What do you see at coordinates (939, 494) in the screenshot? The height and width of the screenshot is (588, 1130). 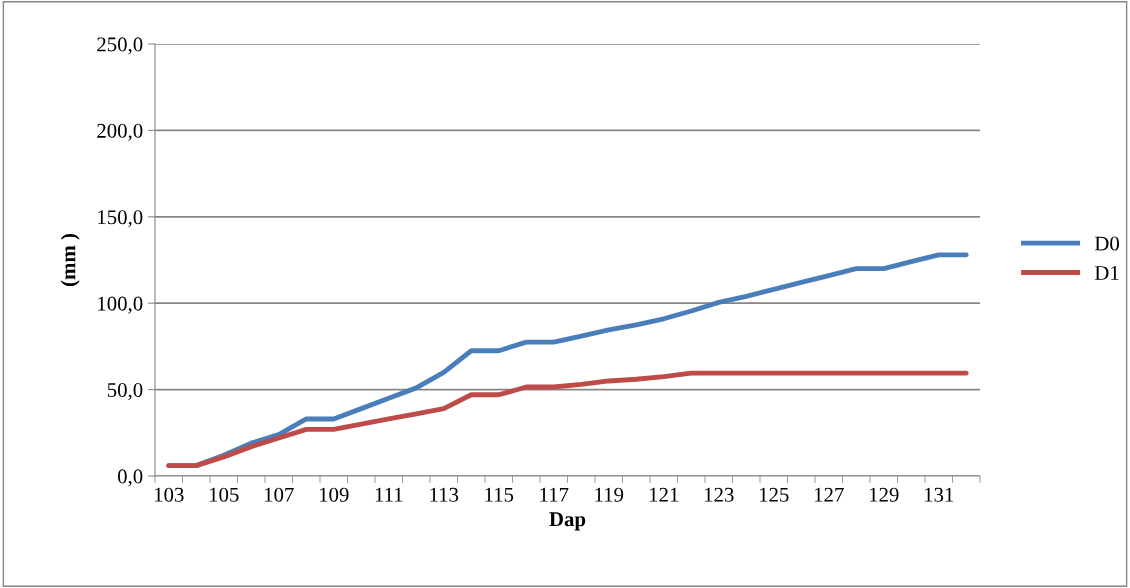 I see `x-tick-label: 131` at bounding box center [939, 494].